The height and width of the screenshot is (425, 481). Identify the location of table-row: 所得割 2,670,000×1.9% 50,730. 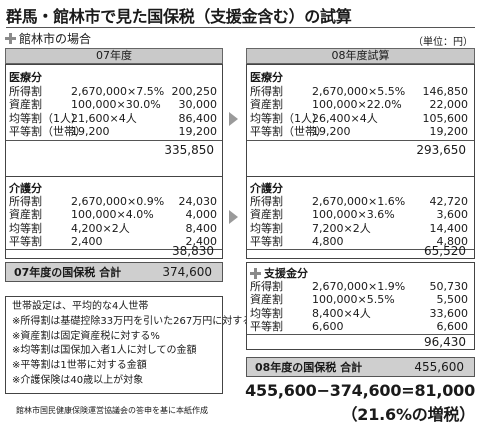
(359, 286).